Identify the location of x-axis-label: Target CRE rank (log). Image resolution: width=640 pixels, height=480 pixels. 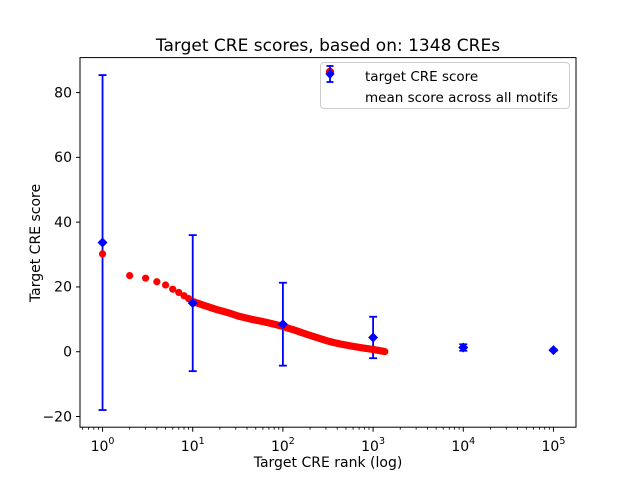
(328, 463).